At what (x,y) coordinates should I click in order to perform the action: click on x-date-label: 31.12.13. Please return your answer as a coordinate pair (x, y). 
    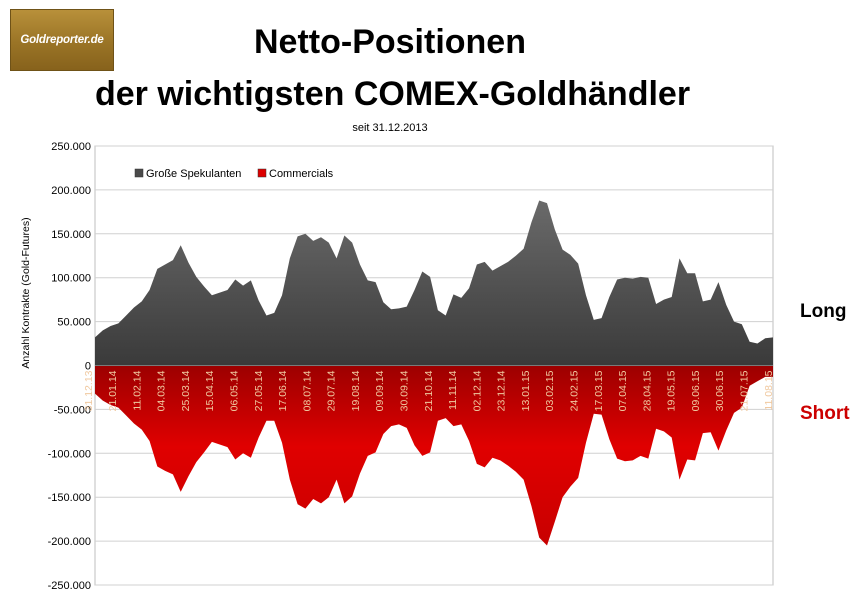
    Looking at the image, I should click on (89, 390).